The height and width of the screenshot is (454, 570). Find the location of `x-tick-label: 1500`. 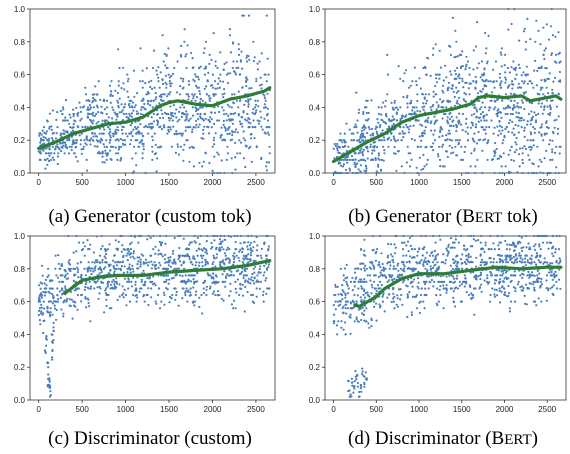

x-tick-label: 1500 is located at coordinates (462, 182).